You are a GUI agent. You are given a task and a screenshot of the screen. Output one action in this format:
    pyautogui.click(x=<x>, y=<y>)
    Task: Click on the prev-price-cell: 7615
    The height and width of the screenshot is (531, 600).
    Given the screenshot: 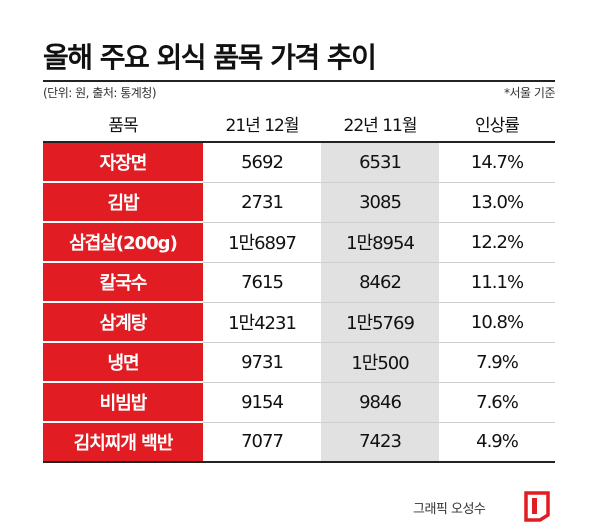 What is the action you would take?
    pyautogui.click(x=262, y=282)
    